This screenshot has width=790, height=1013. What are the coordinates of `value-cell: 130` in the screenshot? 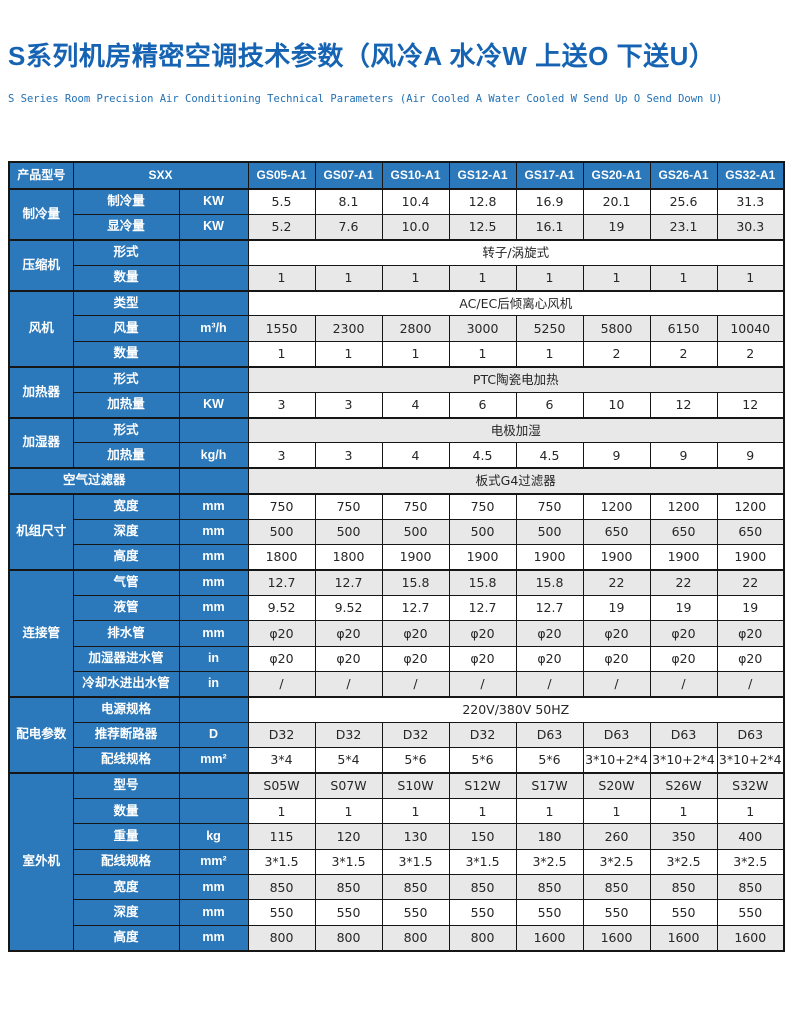 It's located at (415, 836).